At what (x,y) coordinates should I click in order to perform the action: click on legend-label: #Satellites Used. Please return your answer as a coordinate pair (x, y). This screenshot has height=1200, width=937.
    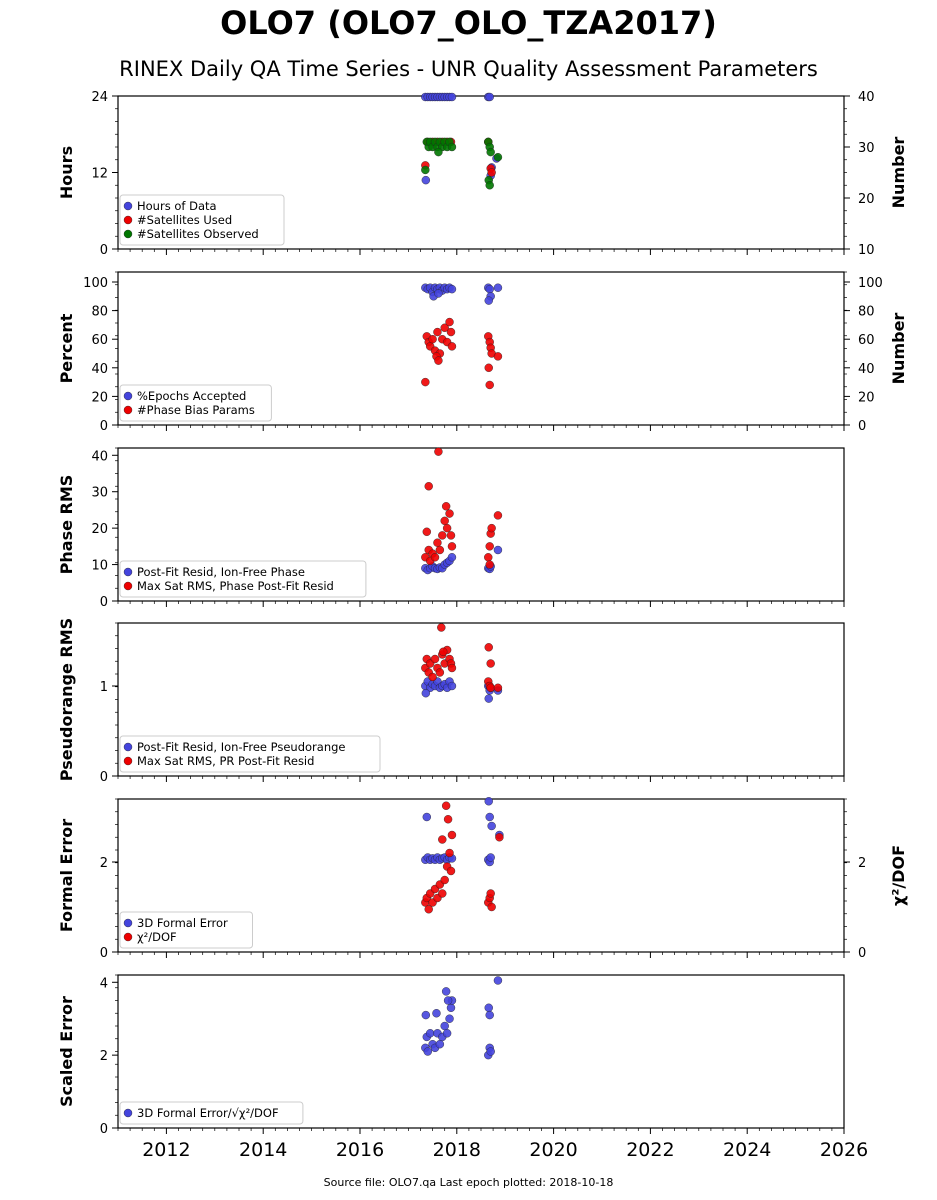
    Looking at the image, I should click on (184, 220).